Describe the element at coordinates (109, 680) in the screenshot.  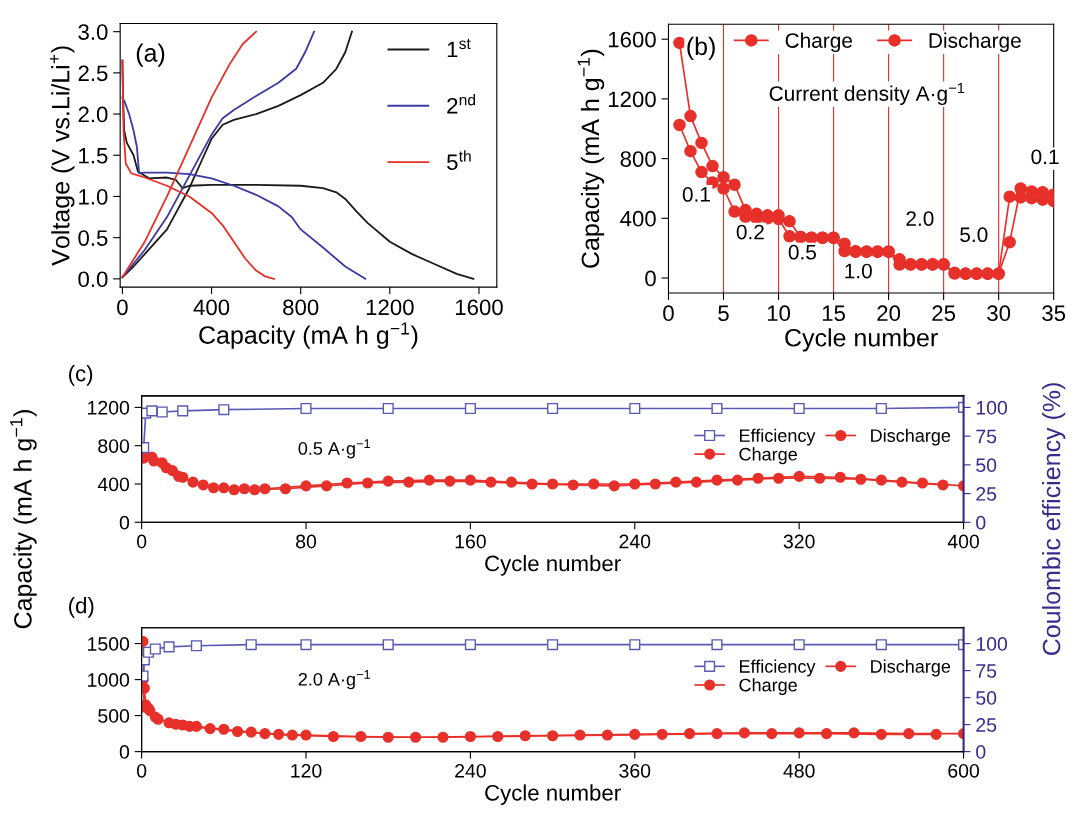
I see `y-tick-label: 1000` at that location.